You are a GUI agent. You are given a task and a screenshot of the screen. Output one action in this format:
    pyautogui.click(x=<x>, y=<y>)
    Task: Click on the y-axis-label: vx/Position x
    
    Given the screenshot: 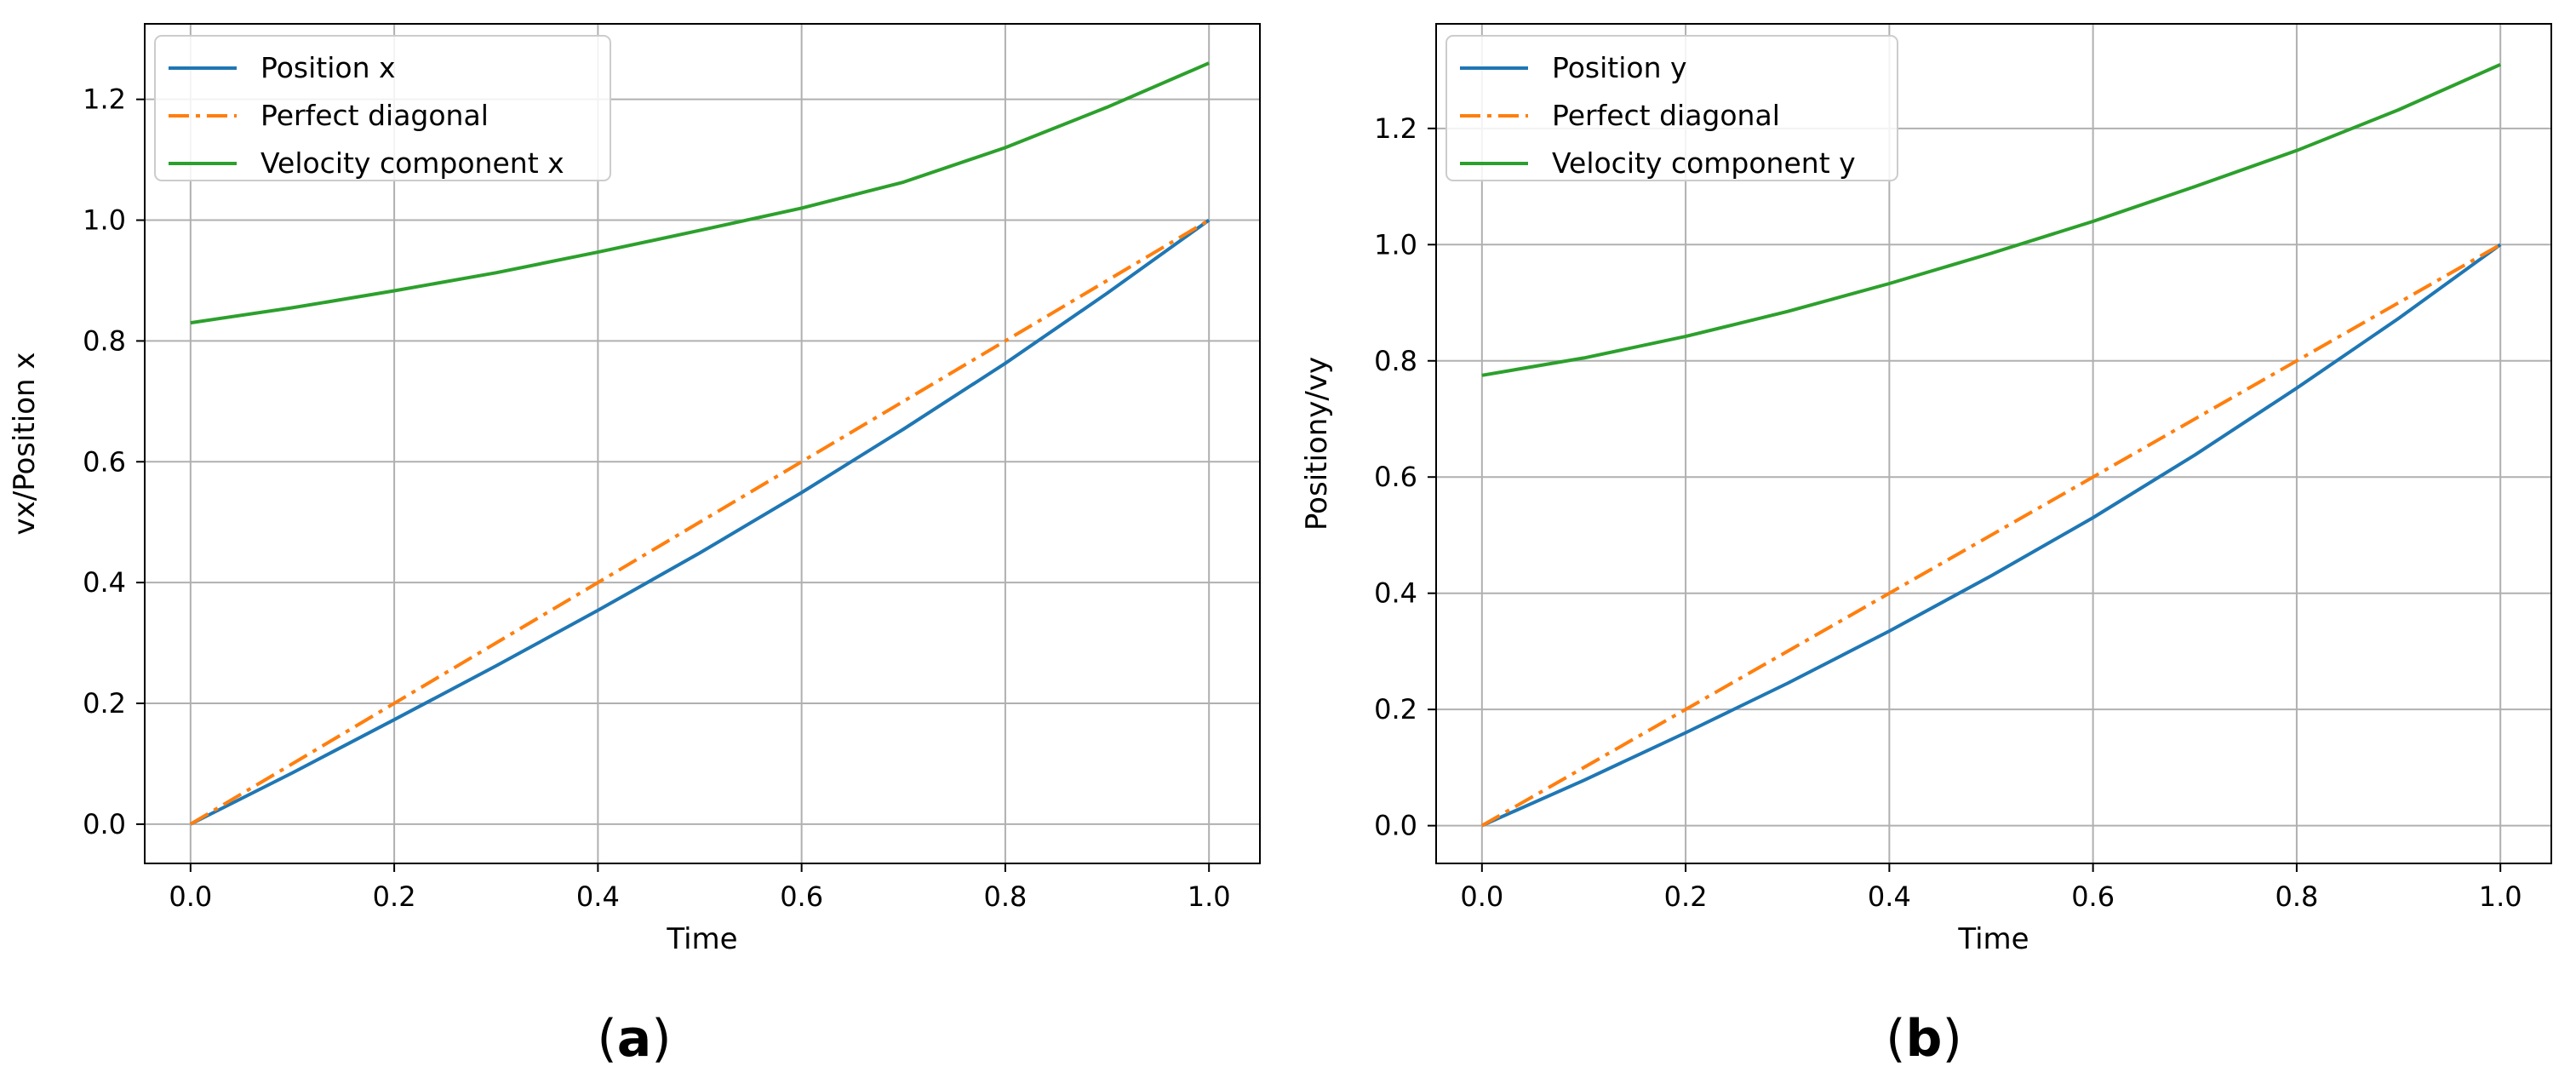 What is the action you would take?
    pyautogui.click(x=25, y=443)
    